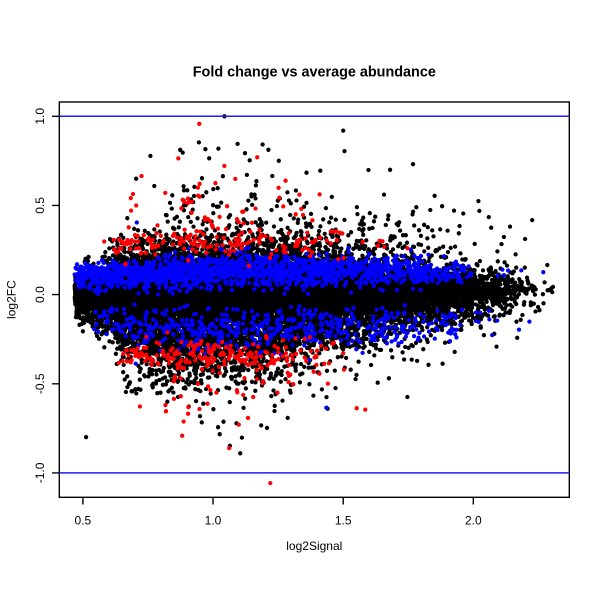 The image size is (600, 600). Describe the element at coordinates (40, 383) in the screenshot. I see `svg-text: -0.5` at that location.